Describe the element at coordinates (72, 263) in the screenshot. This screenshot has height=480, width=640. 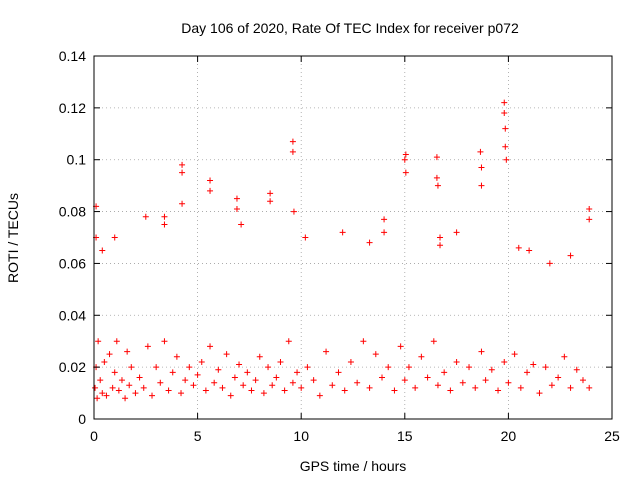
I see `y-tick-label: 0.06` at that location.